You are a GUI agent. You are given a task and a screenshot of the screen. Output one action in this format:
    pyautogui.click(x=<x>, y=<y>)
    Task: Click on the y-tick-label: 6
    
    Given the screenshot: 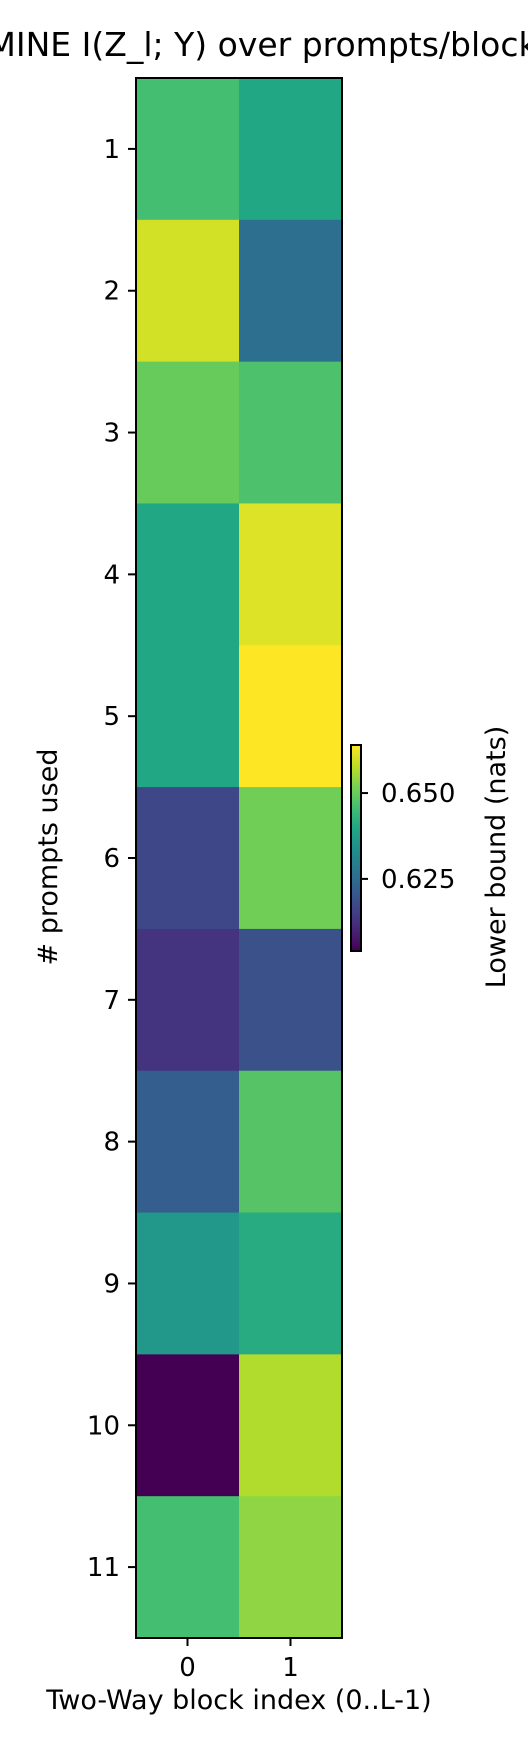 What is the action you would take?
    pyautogui.click(x=111, y=859)
    